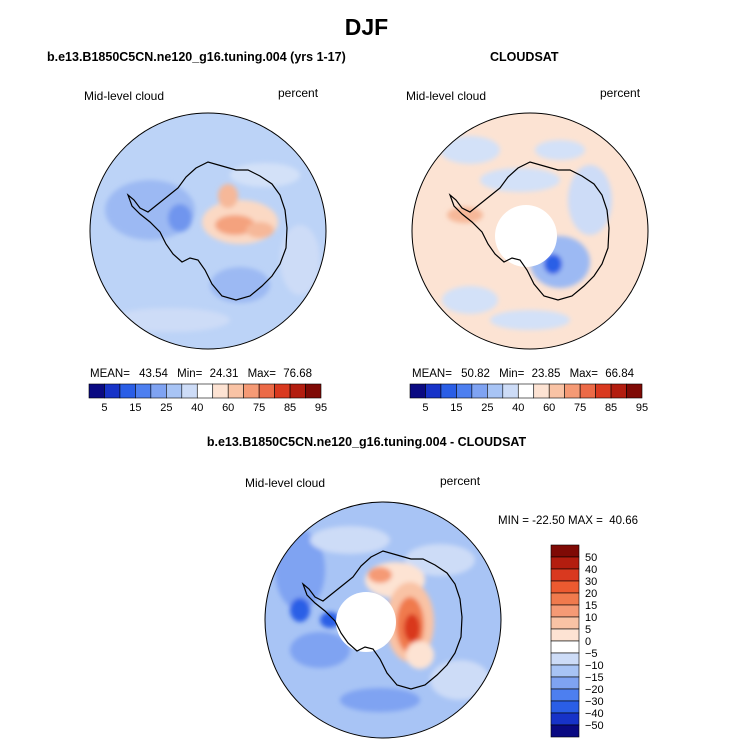 The image size is (733, 747). Describe the element at coordinates (611, 408) in the screenshot. I see `colorbar2-tick-label: 85` at that location.